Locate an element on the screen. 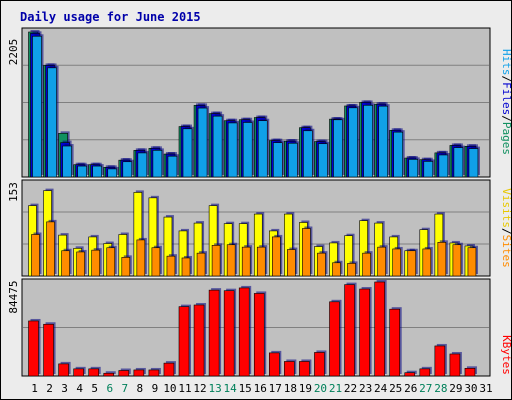 This screenshot has height=400, width=512. bar-kbytes-day-16-face is located at coordinates (259, 335).